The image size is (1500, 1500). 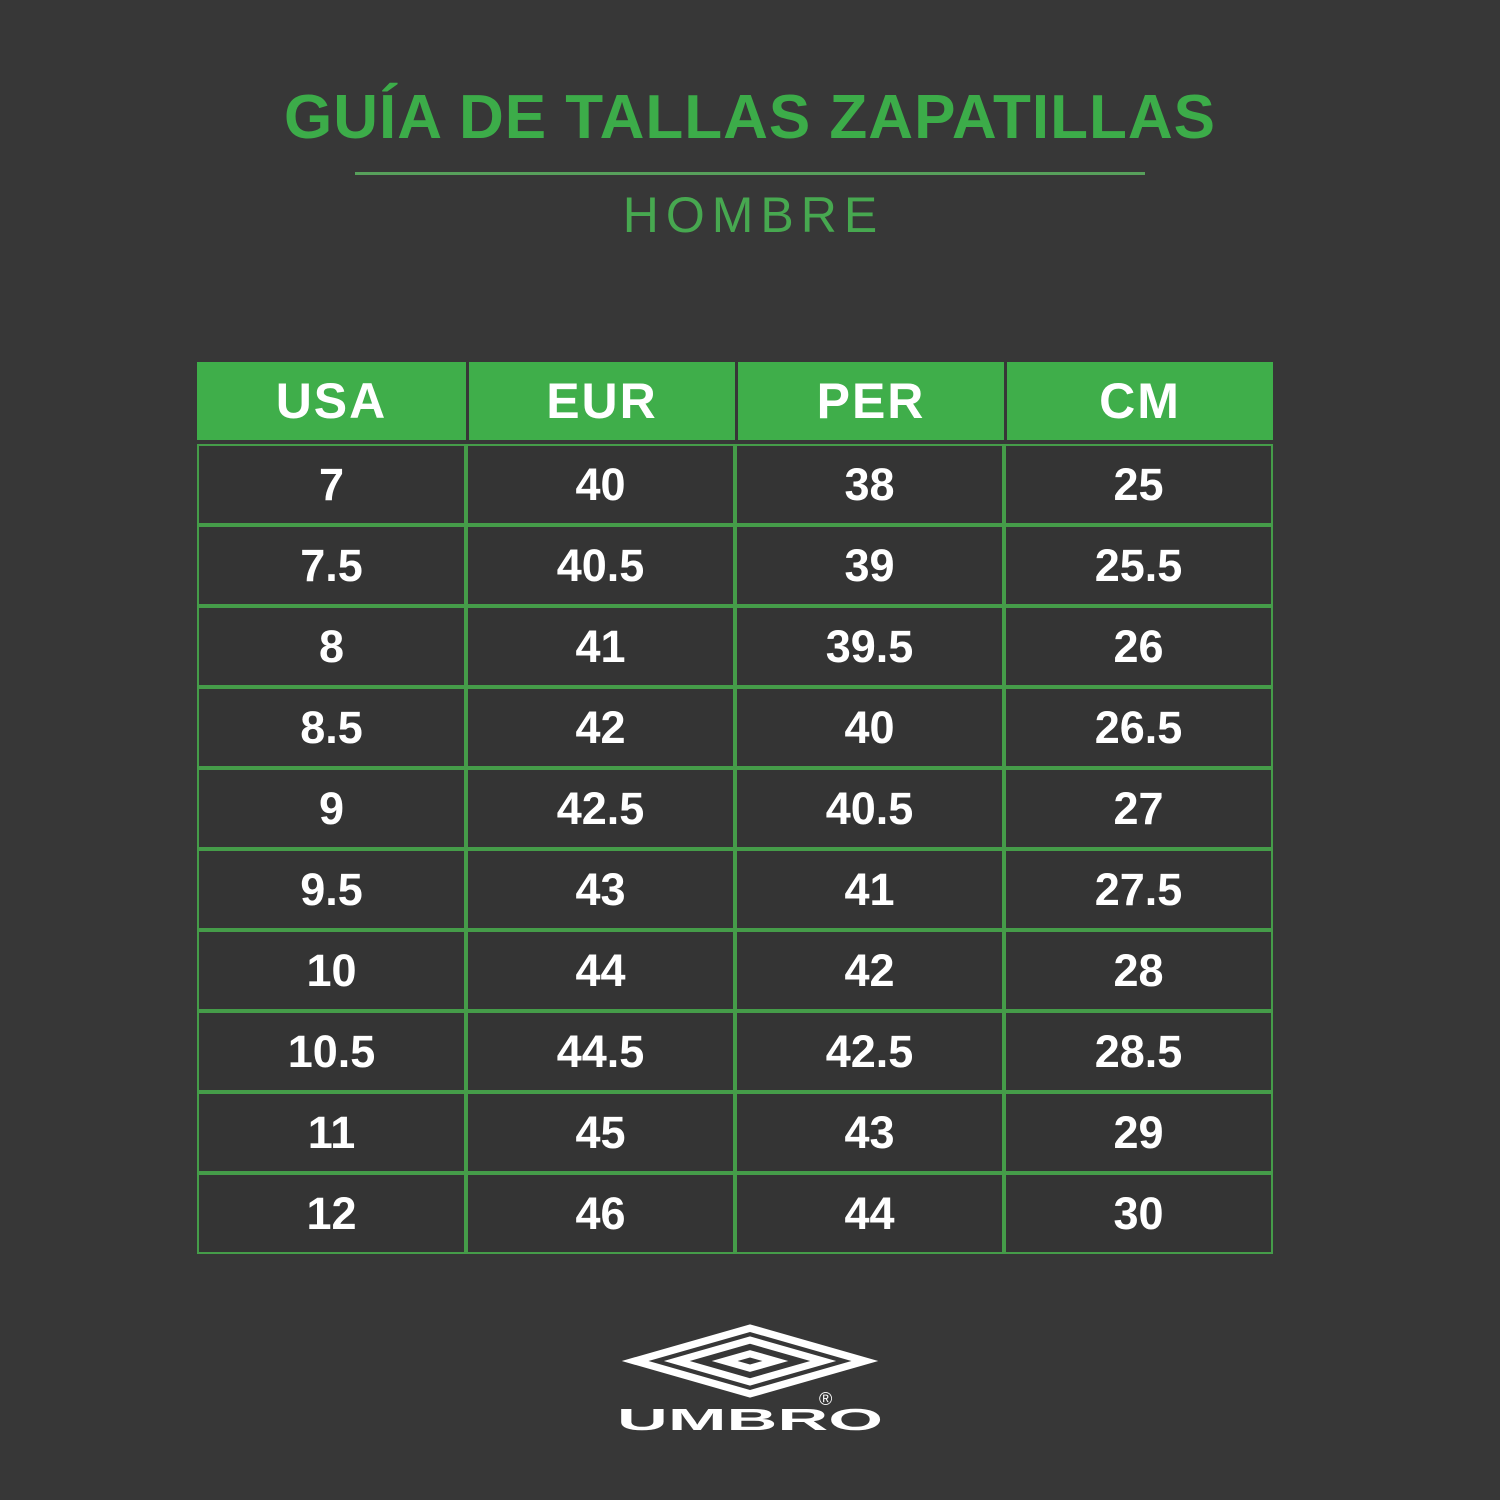 I want to click on size-cell: 25, so click(x=1138, y=484).